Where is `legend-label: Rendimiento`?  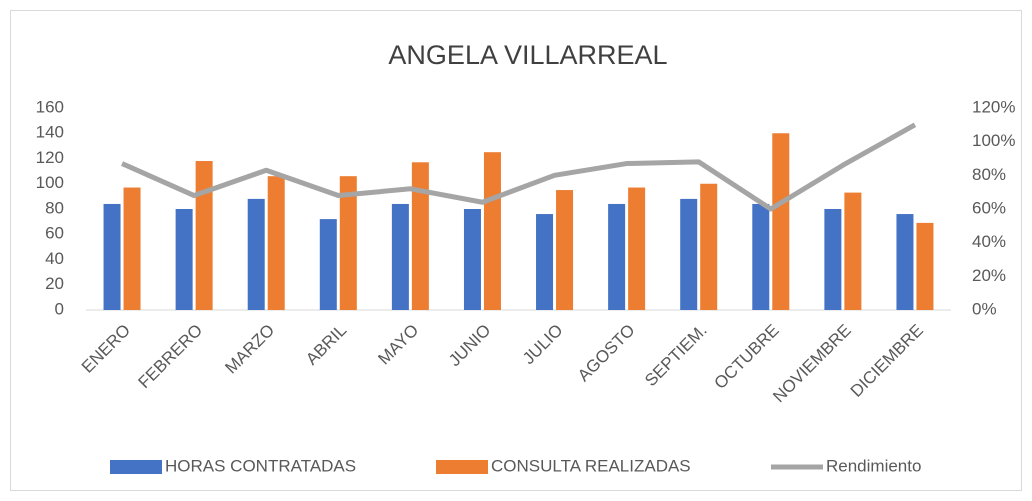 legend-label: Rendimiento is located at coordinates (873, 465).